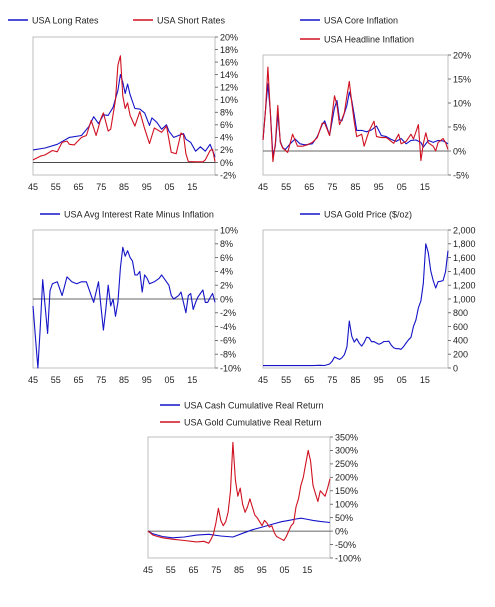  Describe the element at coordinates (253, 422) in the screenshot. I see `legend-label: USA Gold Cumulative Real Return` at that location.